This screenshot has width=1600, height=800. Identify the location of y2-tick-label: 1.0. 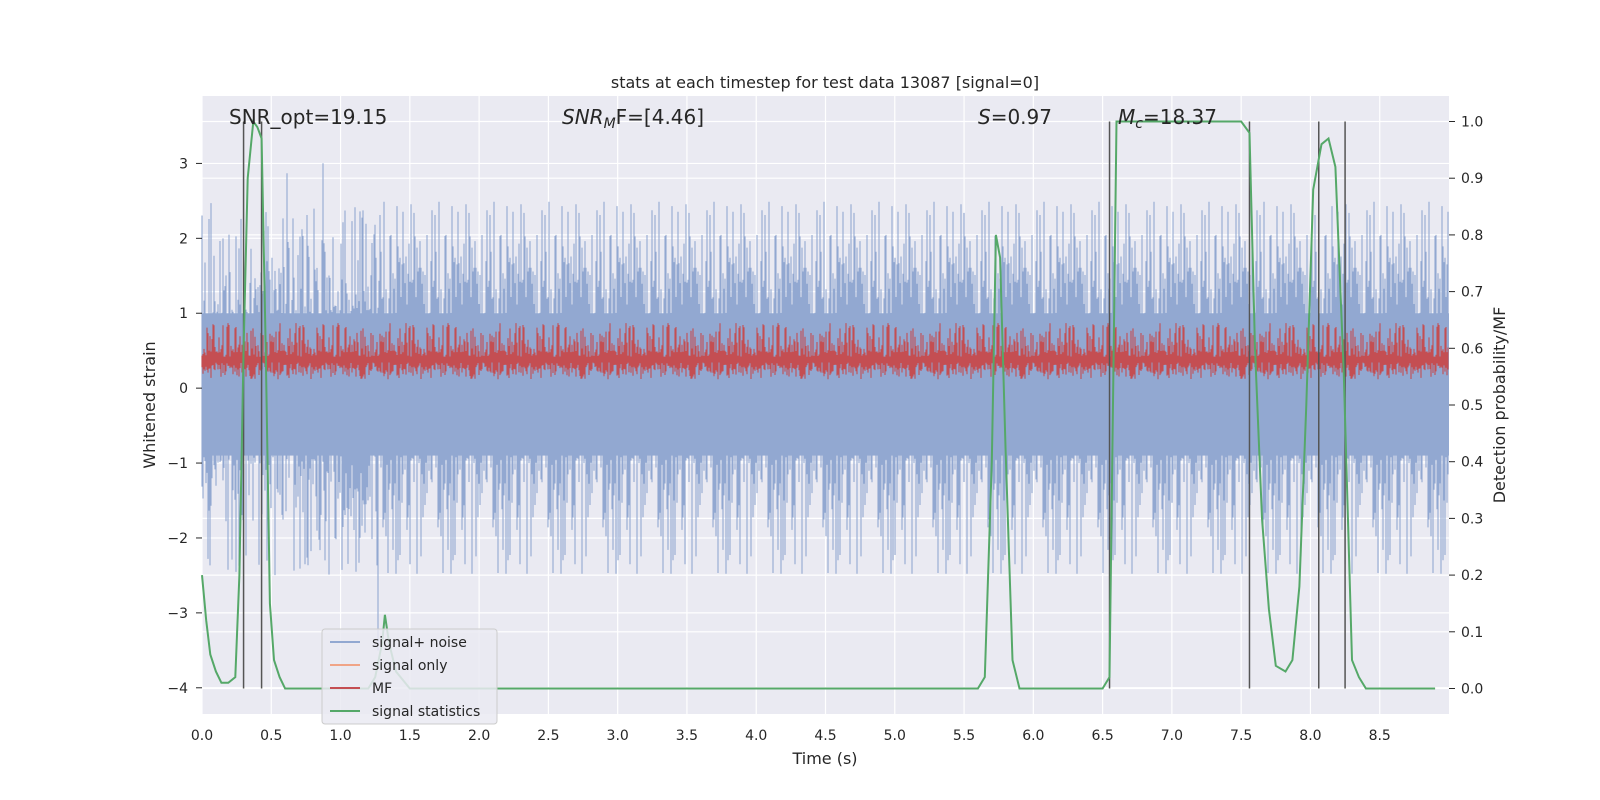
(1472, 123).